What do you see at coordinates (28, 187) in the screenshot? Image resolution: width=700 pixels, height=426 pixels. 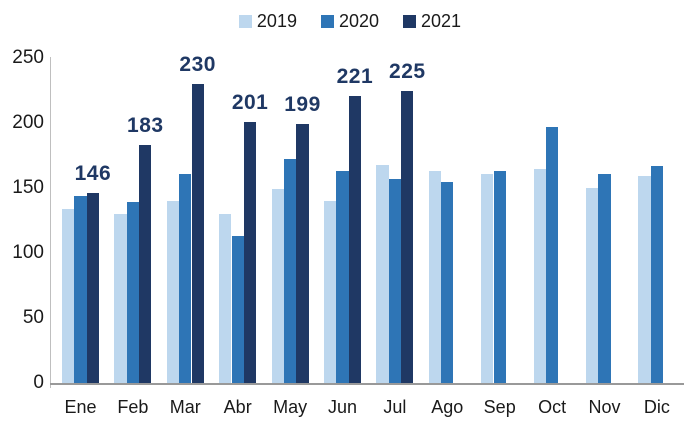 I see `y-tick-label: 150` at bounding box center [28, 187].